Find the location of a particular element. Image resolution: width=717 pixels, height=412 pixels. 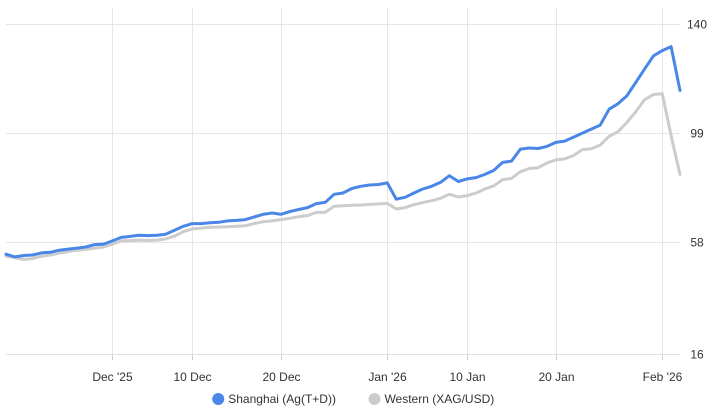

x-tick-label: 20 Dec is located at coordinates (281, 377).